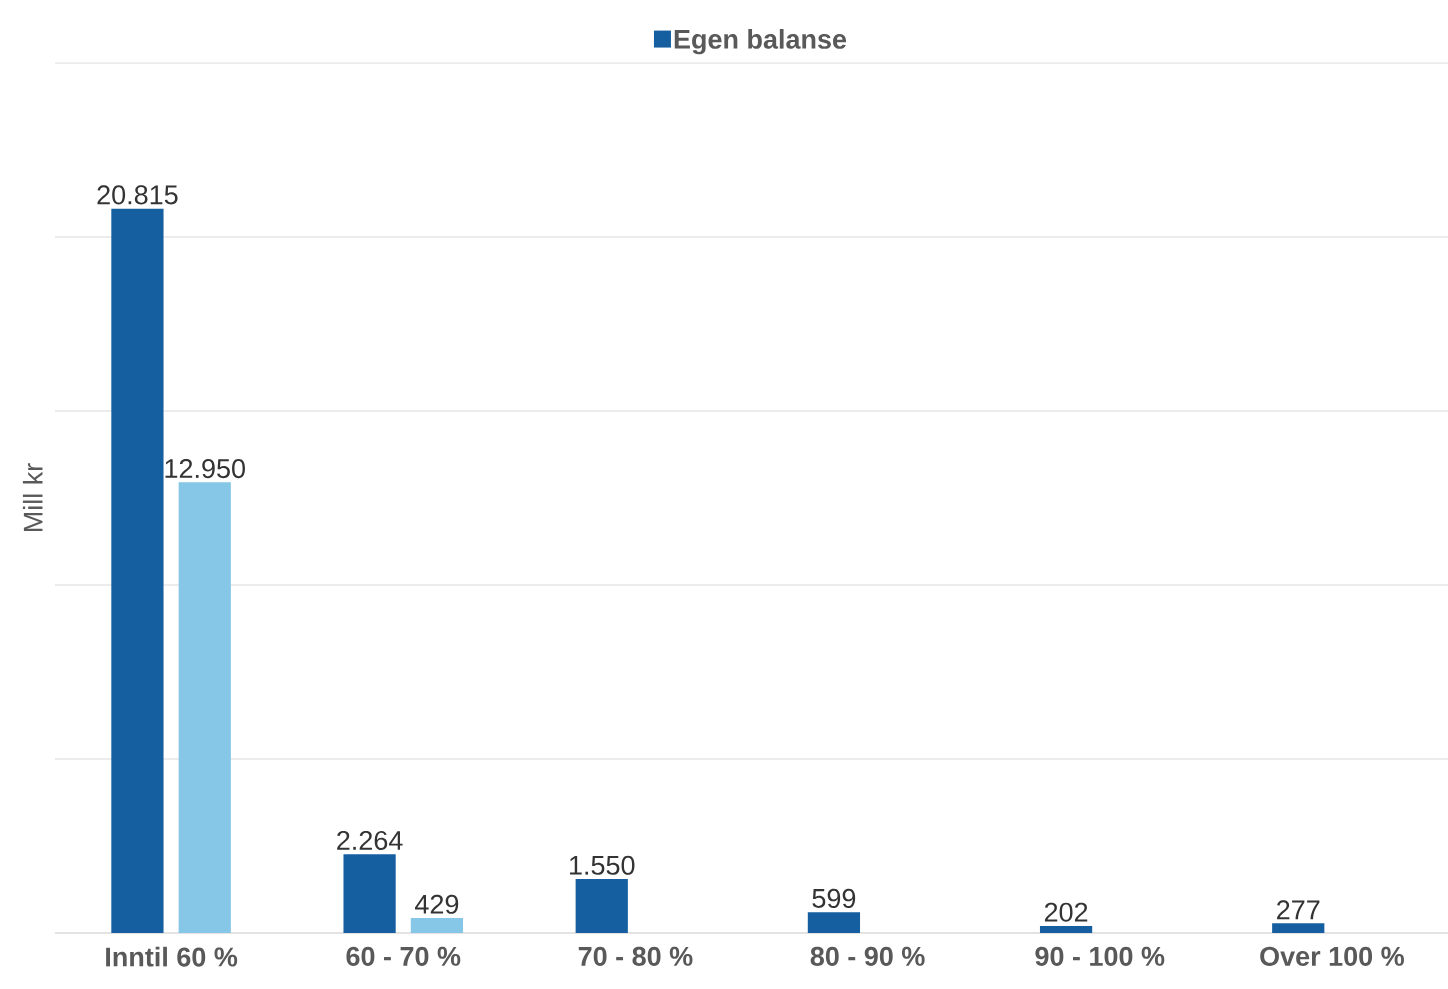  What do you see at coordinates (137, 195) in the screenshot?
I see `data-label: 20.815` at bounding box center [137, 195].